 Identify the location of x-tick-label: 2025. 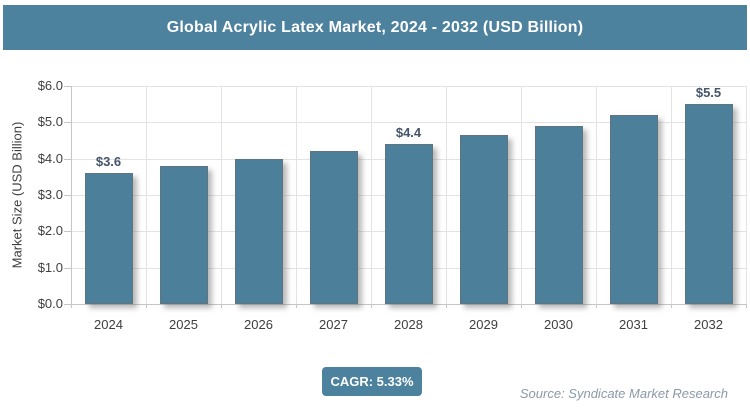
(183, 324).